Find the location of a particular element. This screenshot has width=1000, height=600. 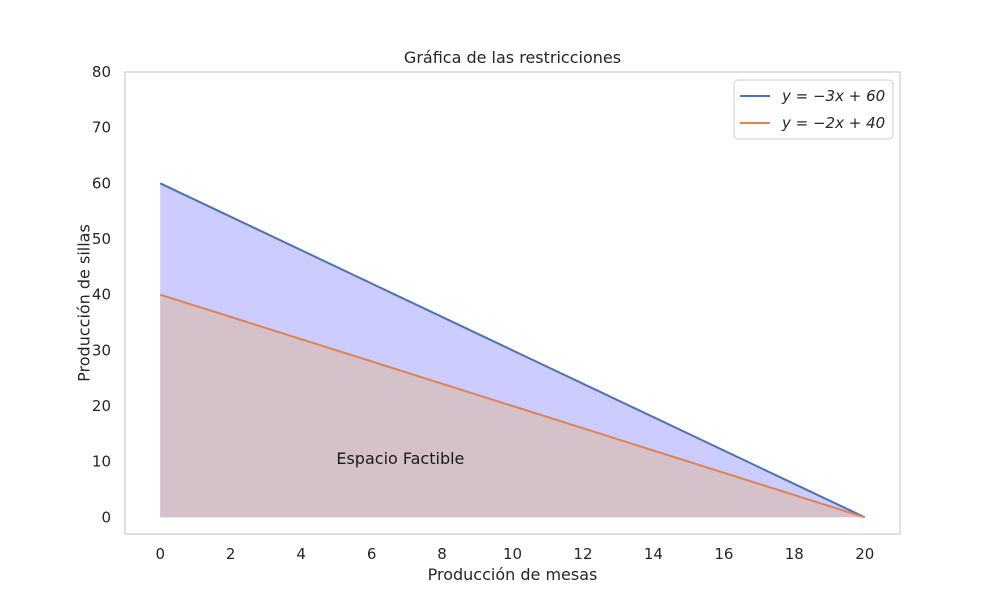

x-tick-label: 16 is located at coordinates (723, 554).